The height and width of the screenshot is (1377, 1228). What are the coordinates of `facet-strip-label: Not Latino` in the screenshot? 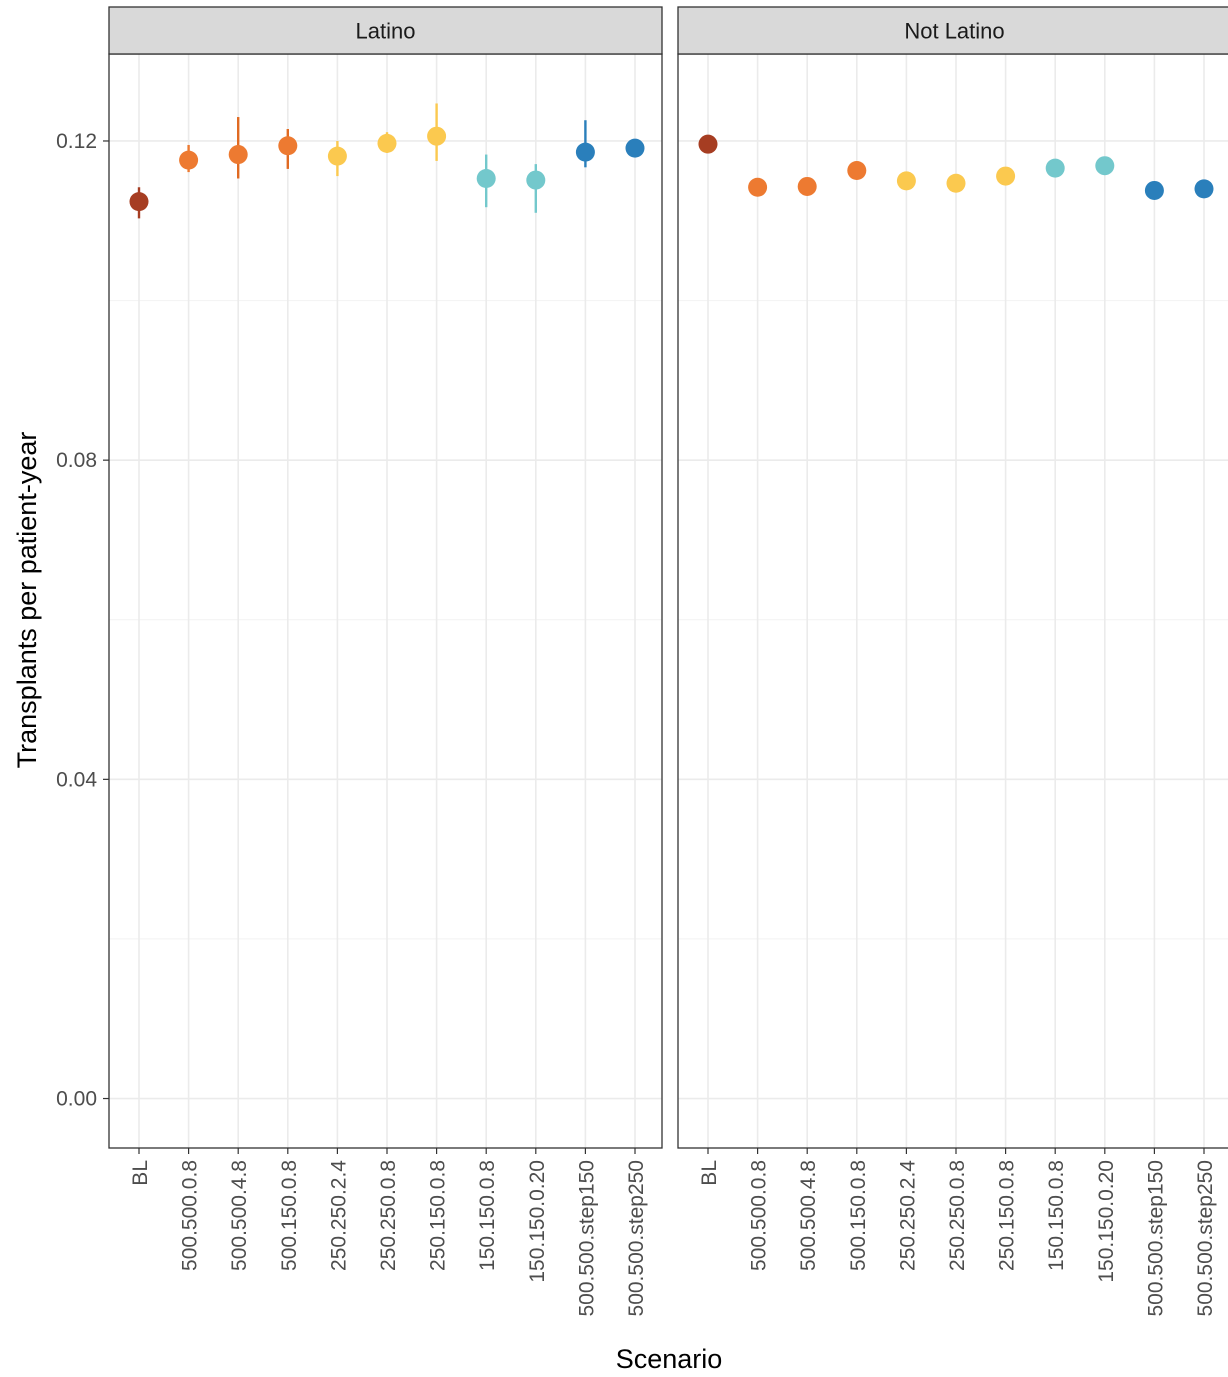 It's located at (954, 31).